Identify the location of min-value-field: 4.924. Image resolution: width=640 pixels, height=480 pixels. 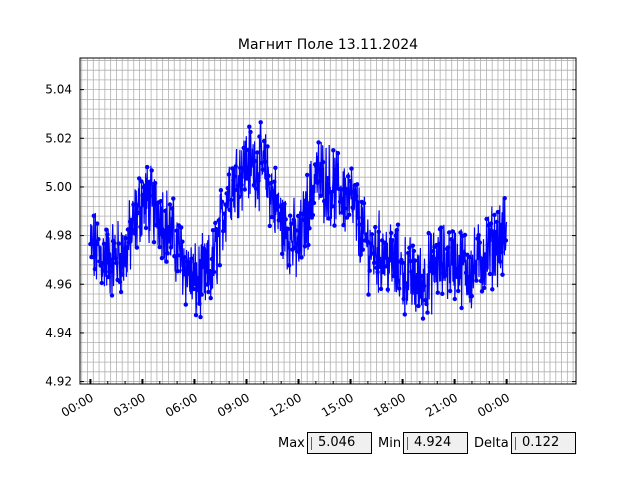
(435, 443).